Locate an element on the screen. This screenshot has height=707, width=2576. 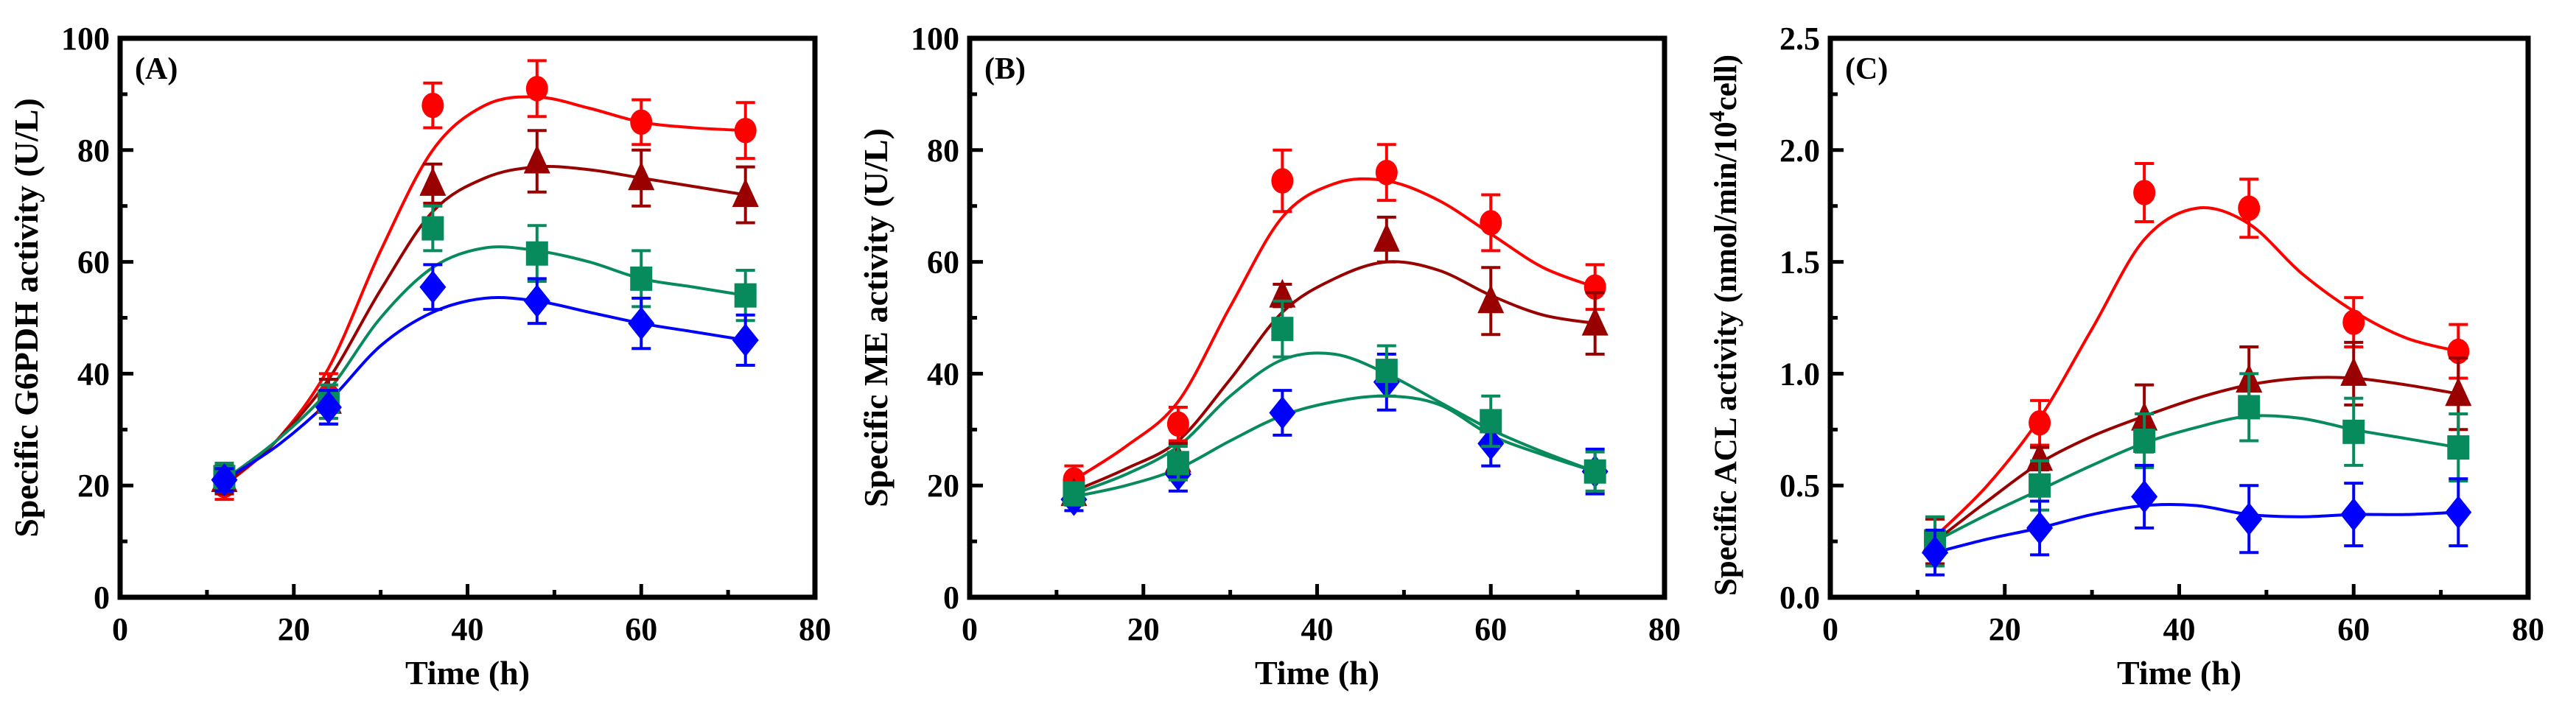
y-axis-label-text: Specific ACL activity (nmol/min/10 is located at coordinates (1726, 359).